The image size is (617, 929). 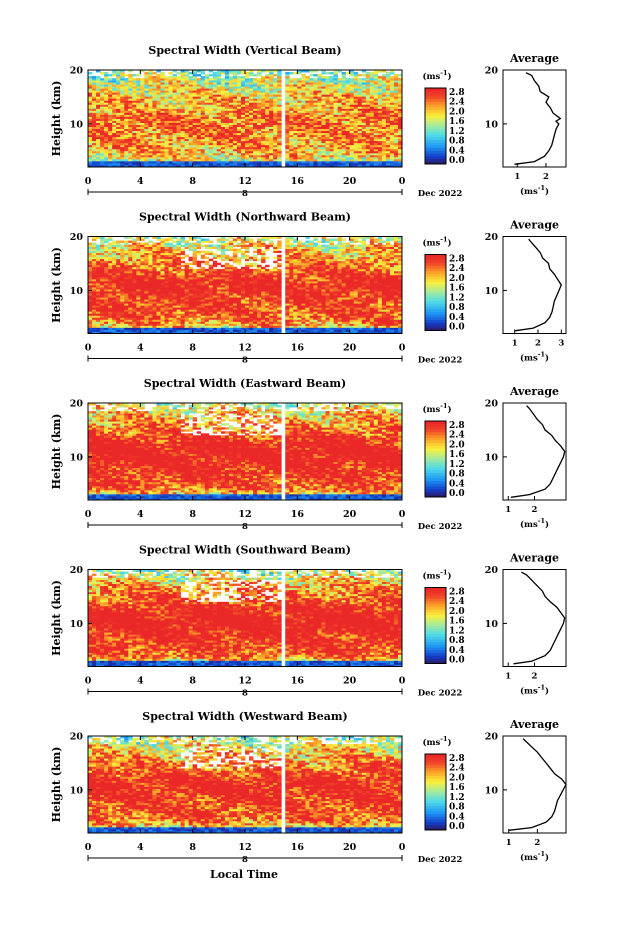 I want to click on profile-y-tick-label: 20, so click(x=492, y=71).